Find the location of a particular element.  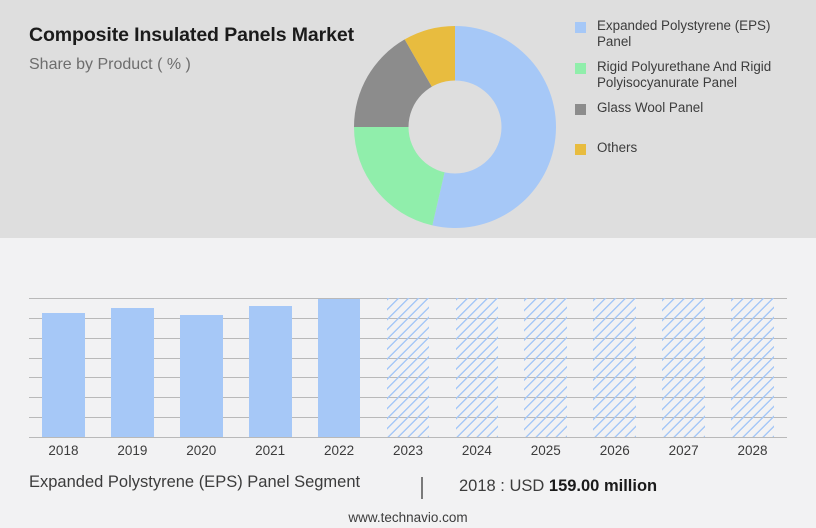

page-subtitle: Share by Product ( % ) is located at coordinates (110, 64).